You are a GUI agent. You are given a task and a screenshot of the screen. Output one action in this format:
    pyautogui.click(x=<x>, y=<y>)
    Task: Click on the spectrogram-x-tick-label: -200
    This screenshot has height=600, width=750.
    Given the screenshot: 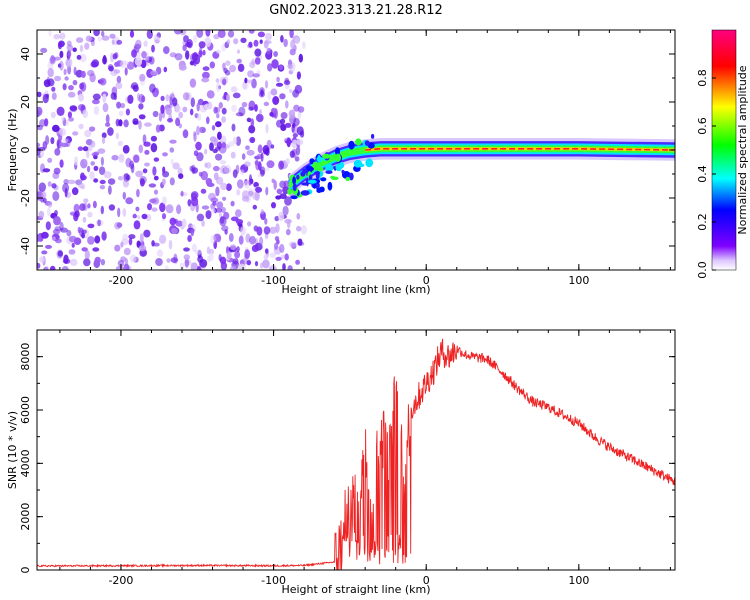 What is the action you would take?
    pyautogui.click(x=120, y=280)
    